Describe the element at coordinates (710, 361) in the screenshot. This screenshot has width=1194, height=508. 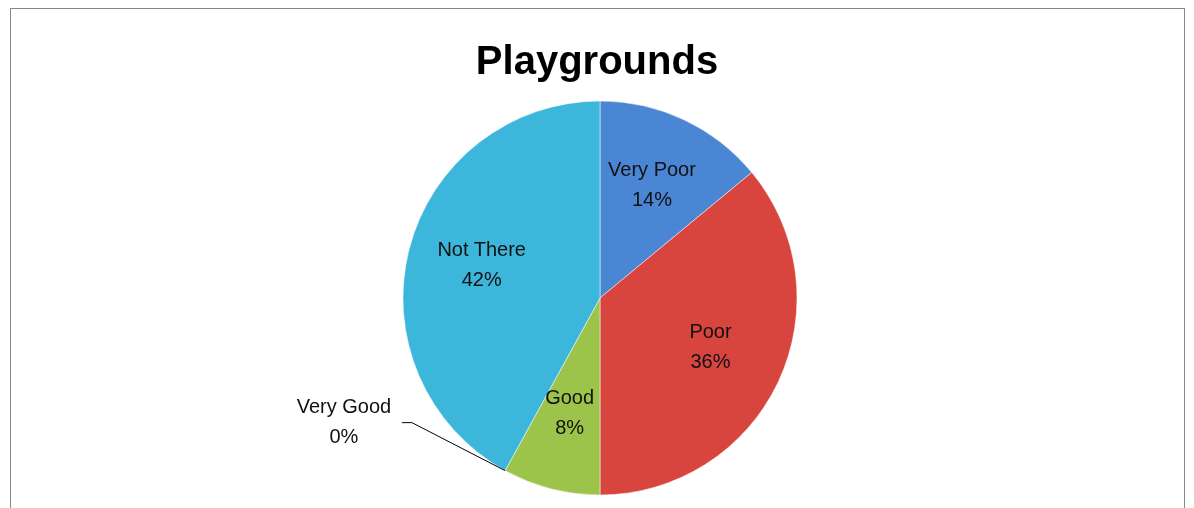
I see `data-label: 36%` at that location.